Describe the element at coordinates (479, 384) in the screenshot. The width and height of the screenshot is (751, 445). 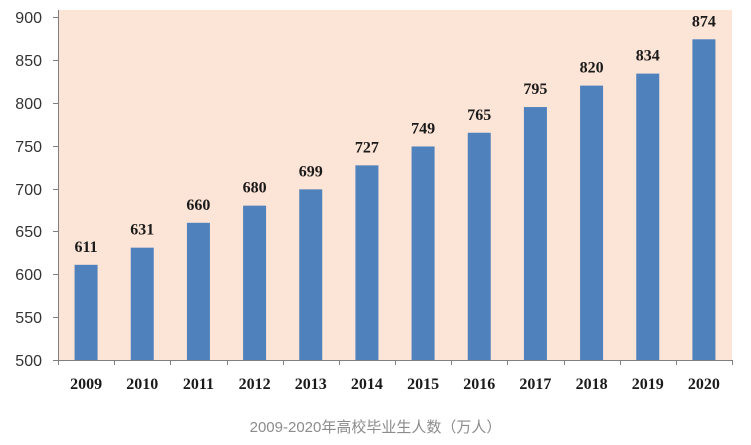
I see `x-tick-label: 2016` at that location.